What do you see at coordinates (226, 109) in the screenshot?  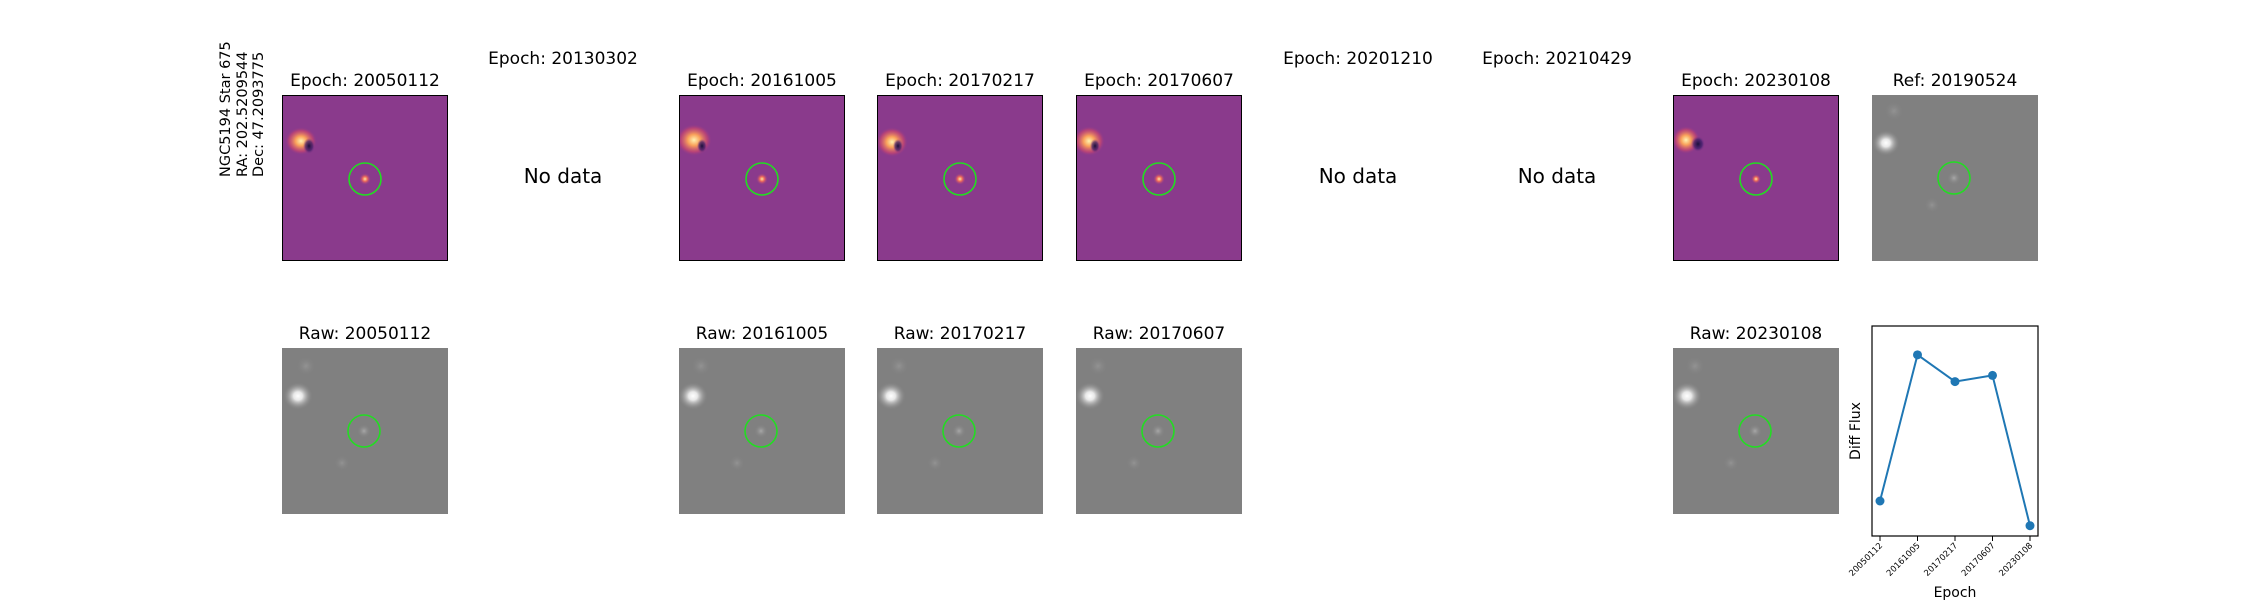 I see `target-name: NGC5194 Star 675` at bounding box center [226, 109].